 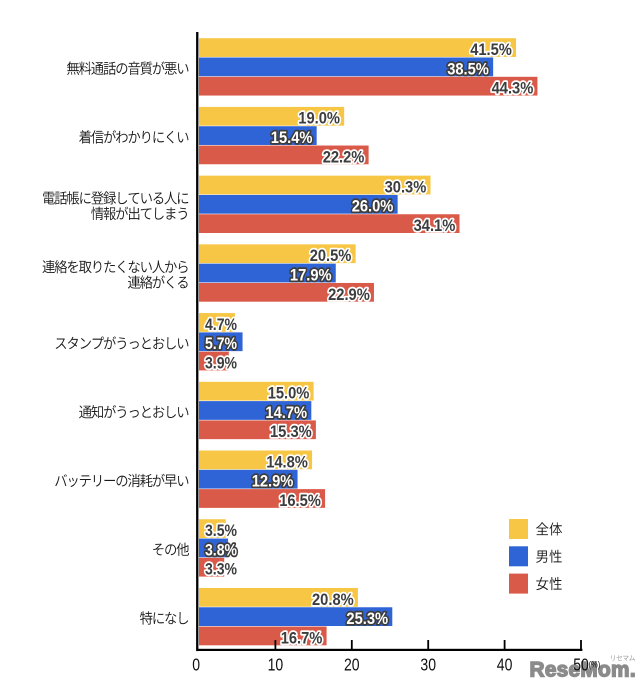 I want to click on svg-text: 3.5%, so click(x=221, y=530).